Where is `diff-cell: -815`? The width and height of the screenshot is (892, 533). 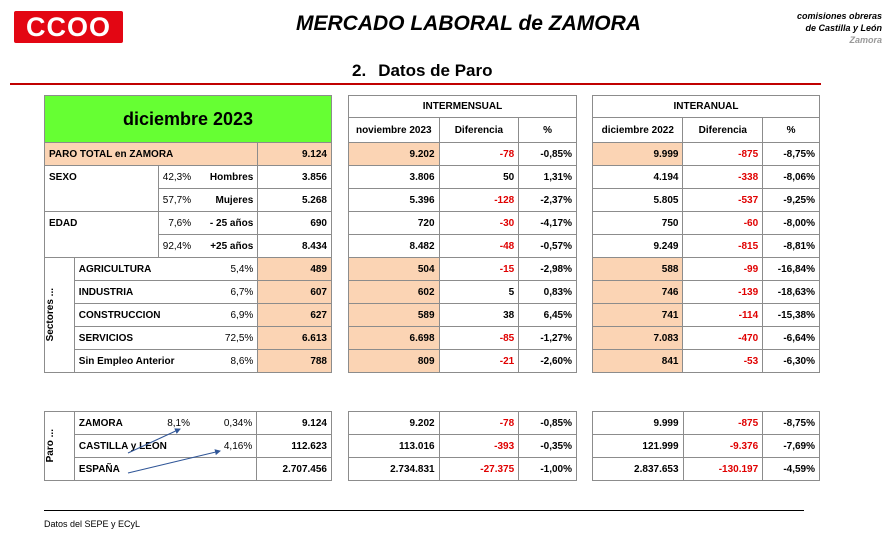 diff-cell: -815 is located at coordinates (723, 246).